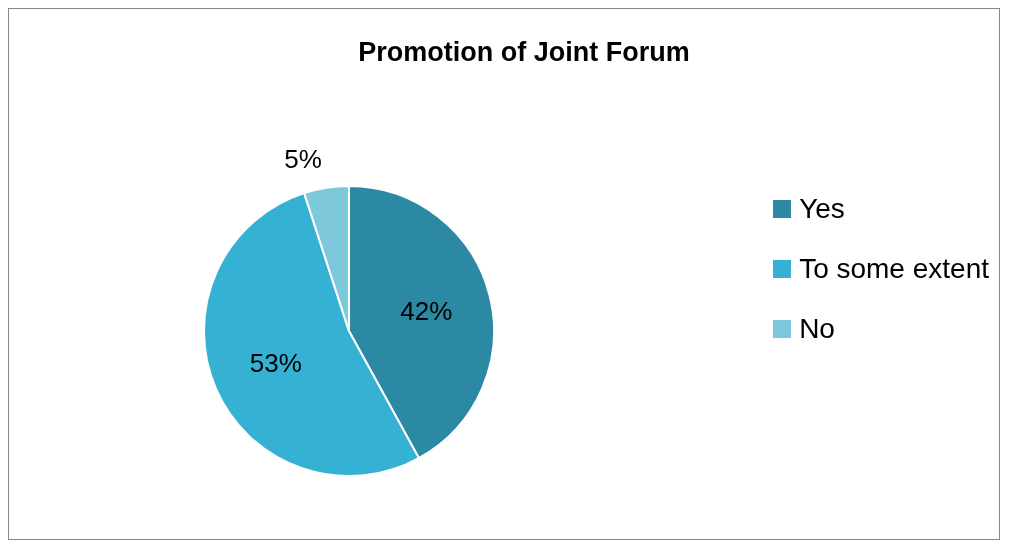 Image resolution: width=1009 pixels, height=549 pixels. Describe the element at coordinates (894, 269) in the screenshot. I see `legend-label: To some extent` at that location.